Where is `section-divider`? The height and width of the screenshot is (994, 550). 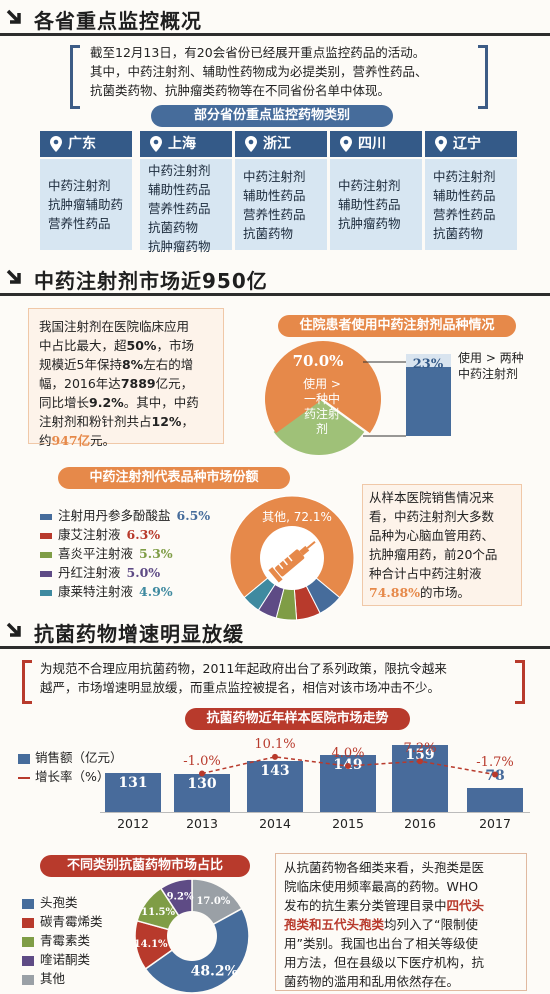 section-divider is located at coordinates (275, 34).